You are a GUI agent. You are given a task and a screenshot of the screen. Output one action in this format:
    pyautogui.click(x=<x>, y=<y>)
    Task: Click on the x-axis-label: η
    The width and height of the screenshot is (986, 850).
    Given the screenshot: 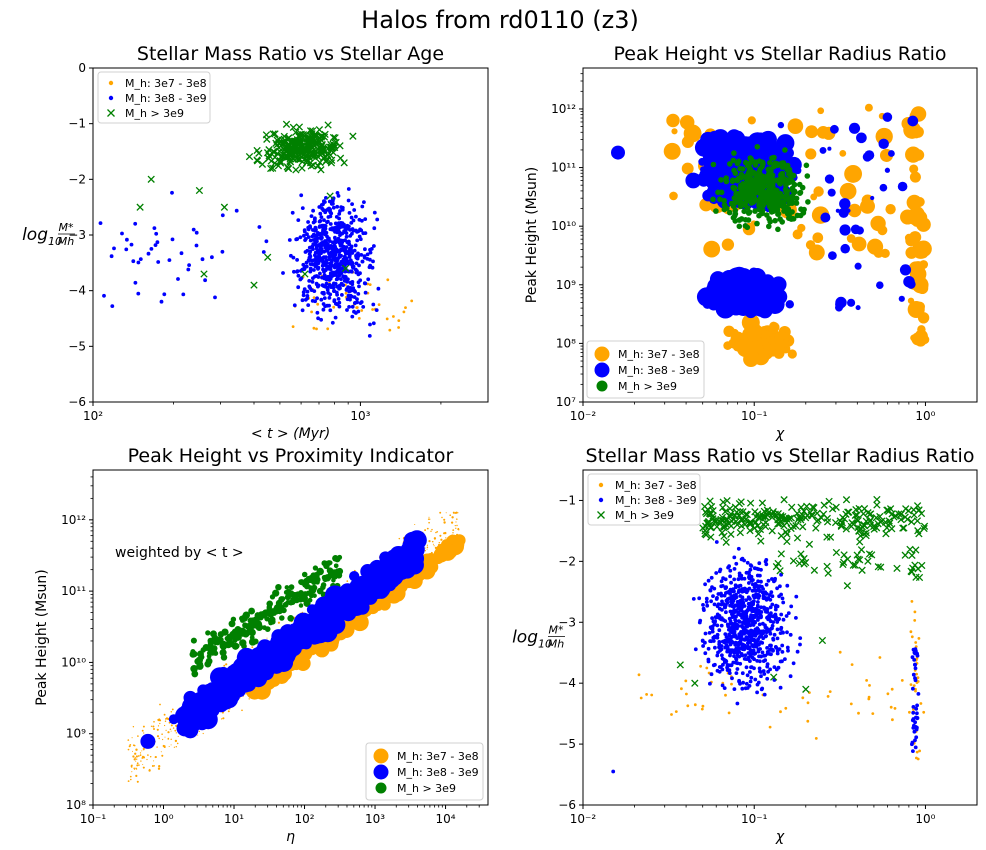 What is the action you would take?
    pyautogui.click(x=290, y=837)
    